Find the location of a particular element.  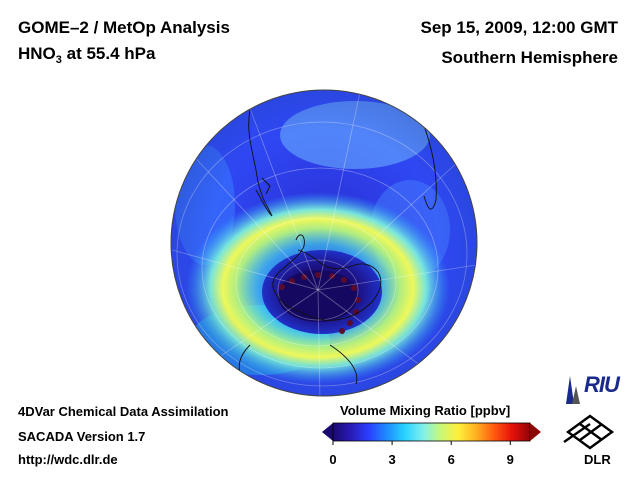

assimilation-label: 4DVar Chemical Data Assimilation is located at coordinates (123, 411).